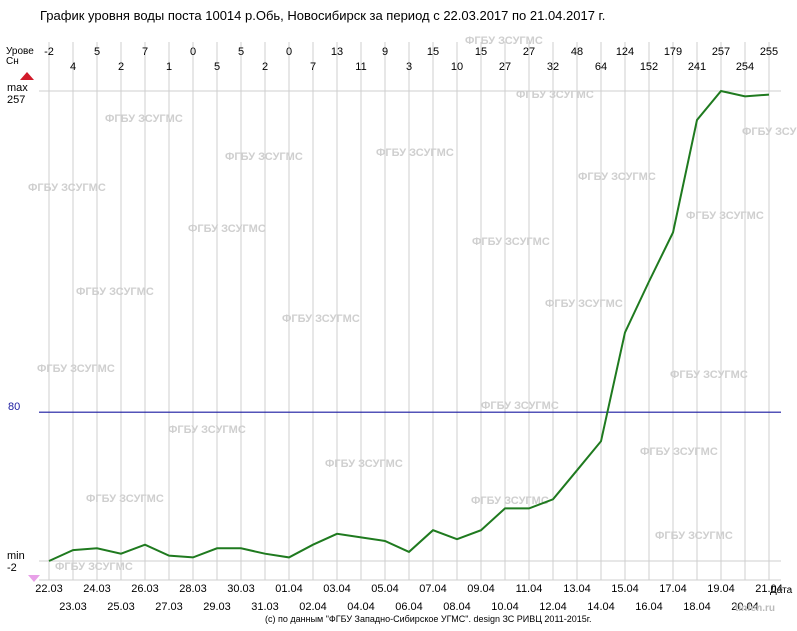 The image size is (797, 631). Describe the element at coordinates (49, 589) in the screenshot. I see `x-tick-label: 22.03` at that location.